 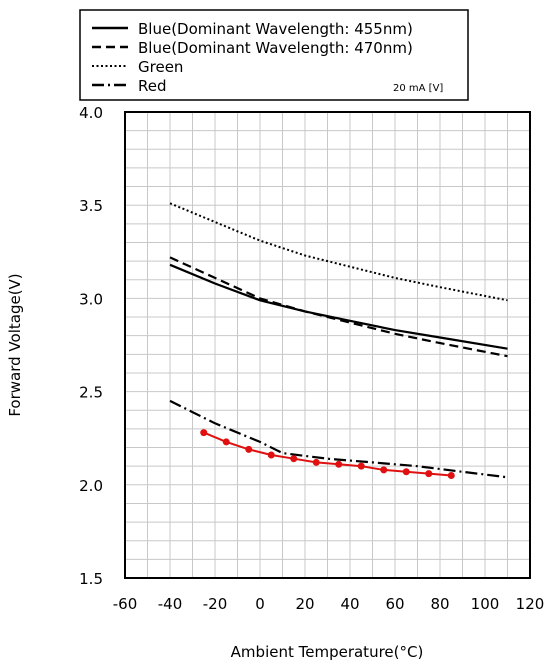 I want to click on legend-label-green: Green, so click(x=160, y=67).